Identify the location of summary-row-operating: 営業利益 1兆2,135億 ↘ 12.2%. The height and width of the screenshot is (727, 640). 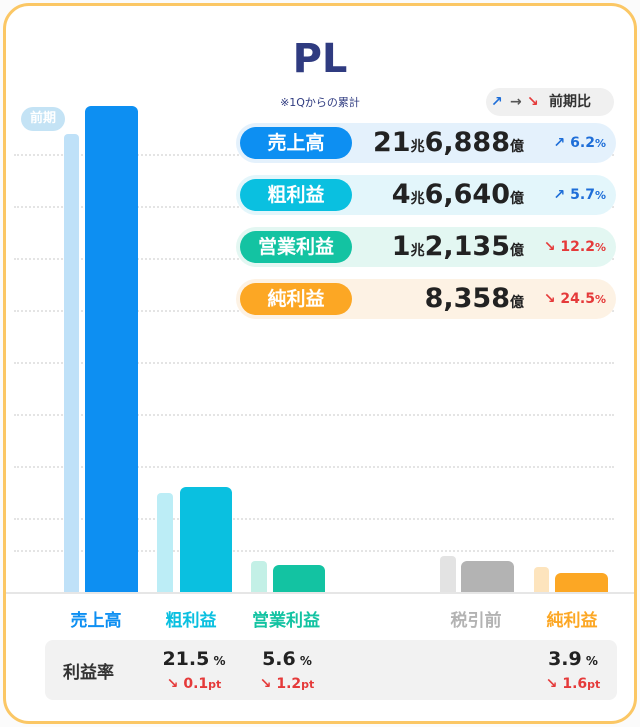
(426, 247).